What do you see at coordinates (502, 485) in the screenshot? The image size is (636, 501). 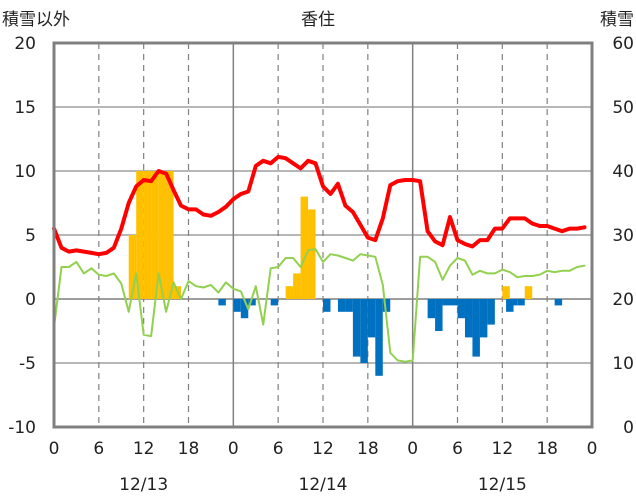 I see `date-label: 12/15` at bounding box center [502, 485].